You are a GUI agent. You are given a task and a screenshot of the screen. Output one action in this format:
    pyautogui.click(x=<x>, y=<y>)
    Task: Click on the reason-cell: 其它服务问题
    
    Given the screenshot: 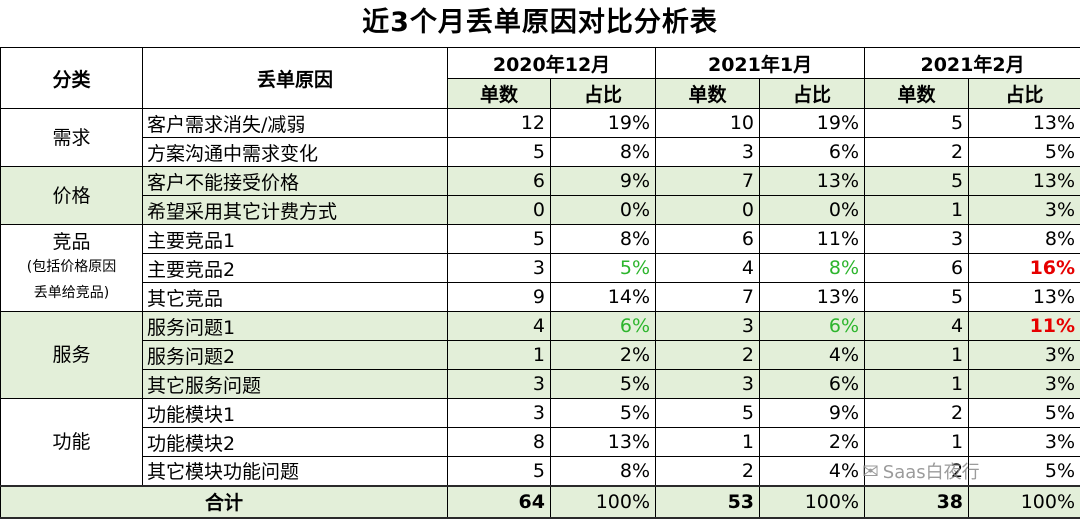 What is the action you would take?
    pyautogui.click(x=295, y=384)
    